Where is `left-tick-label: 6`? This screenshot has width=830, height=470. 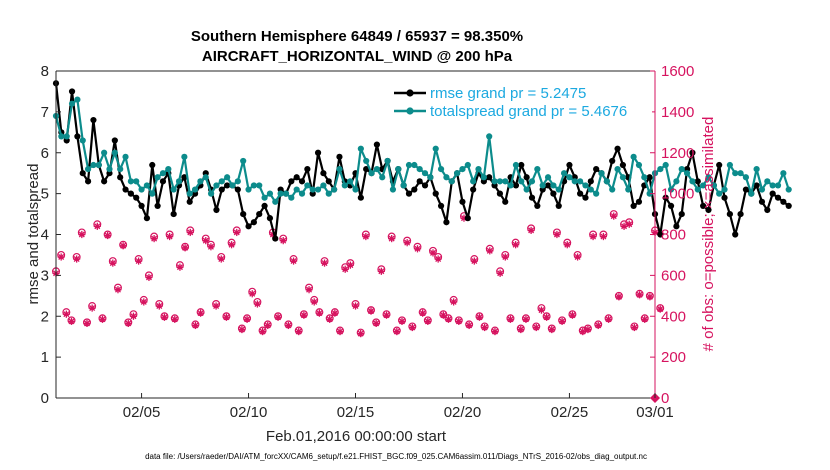
left-tick-label: 6 is located at coordinates (45, 153).